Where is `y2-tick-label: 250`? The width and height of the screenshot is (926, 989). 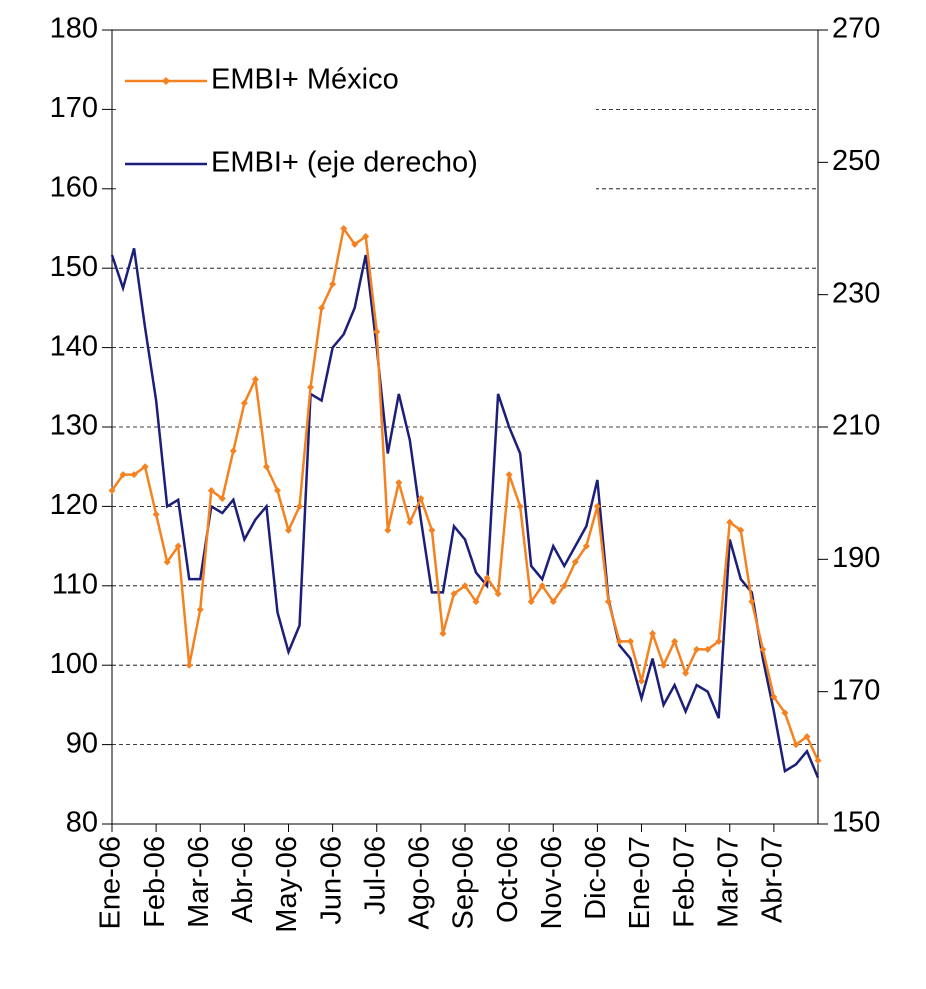
y2-tick-label: 250 is located at coordinates (856, 161).